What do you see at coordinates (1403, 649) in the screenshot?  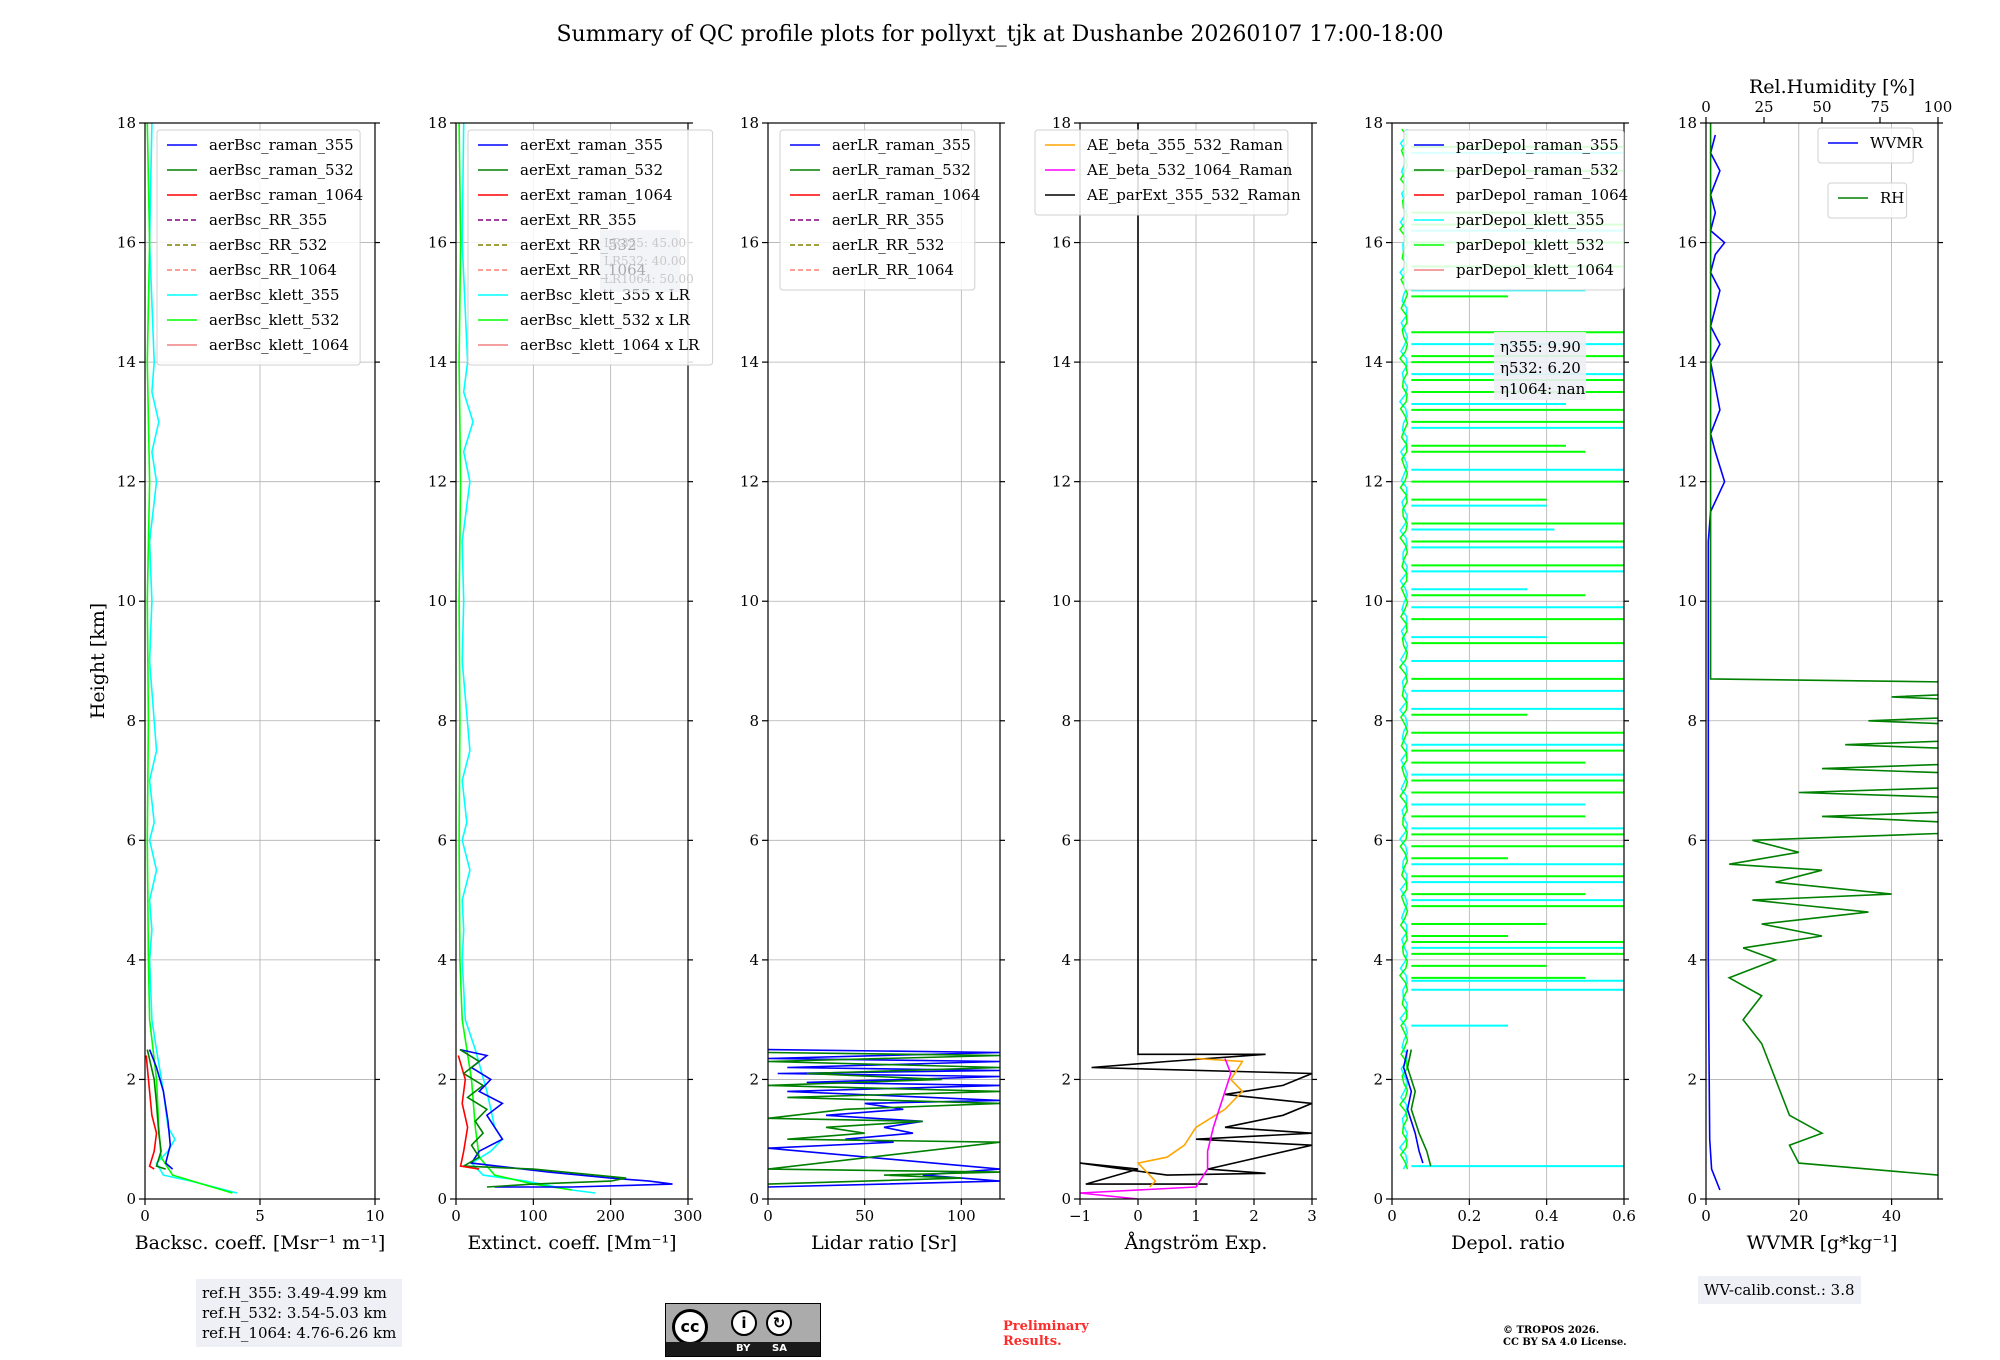 I see `series-lime` at bounding box center [1403, 649].